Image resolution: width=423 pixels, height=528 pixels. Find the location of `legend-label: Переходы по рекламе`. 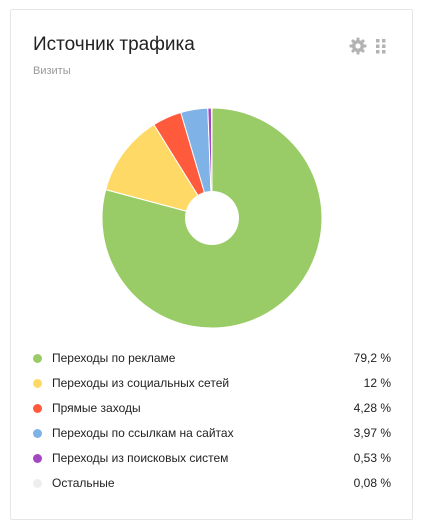

legend-label: Переходы по рекламе is located at coordinates (114, 358).